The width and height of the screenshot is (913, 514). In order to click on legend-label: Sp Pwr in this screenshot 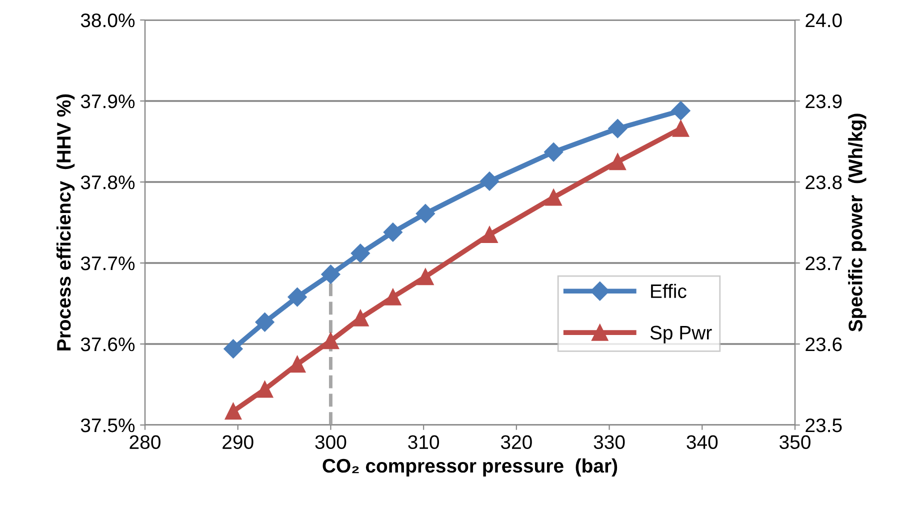, I will do `click(681, 335)`.